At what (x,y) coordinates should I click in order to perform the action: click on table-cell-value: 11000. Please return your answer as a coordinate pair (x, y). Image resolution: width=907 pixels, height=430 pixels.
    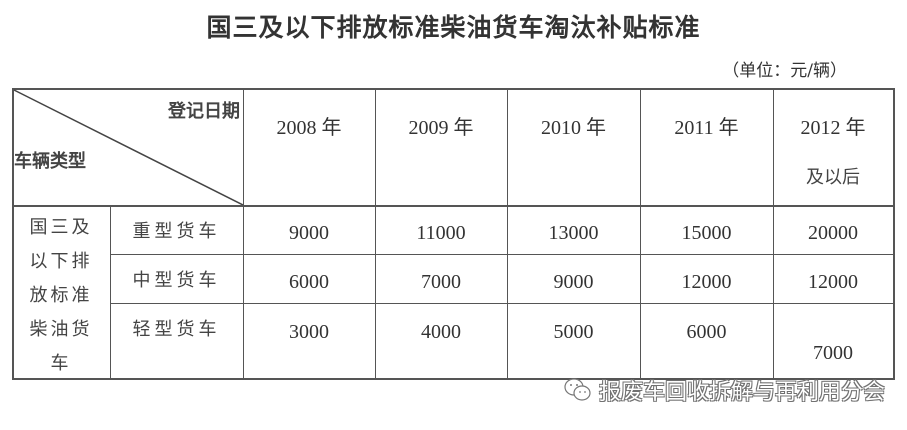
    Looking at the image, I should click on (441, 233).